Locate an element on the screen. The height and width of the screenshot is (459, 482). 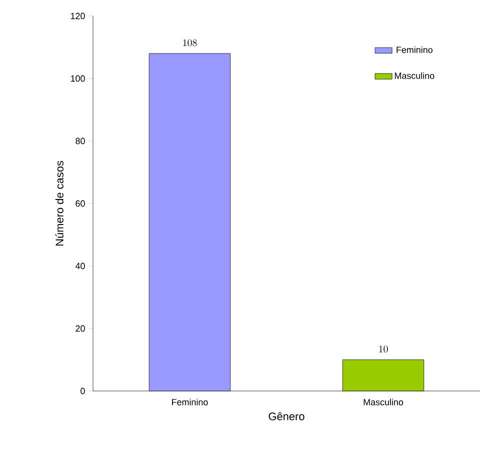
x-axis-title: Gênero is located at coordinates (286, 416).